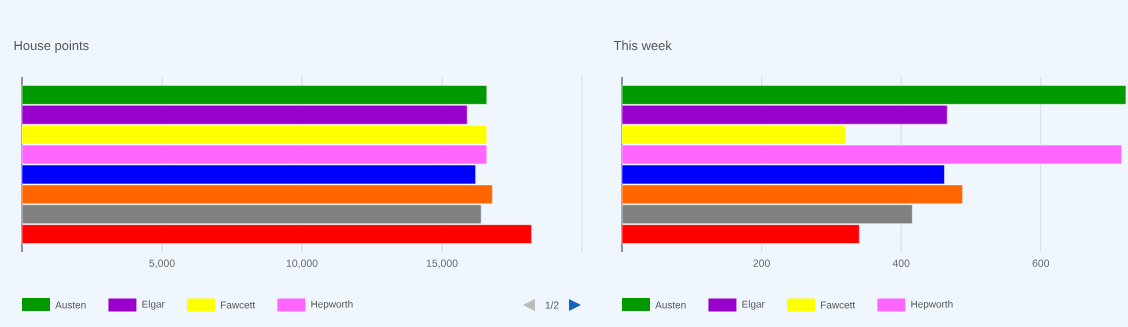 The width and height of the screenshot is (1128, 327). What do you see at coordinates (901, 263) in the screenshot?
I see `x-tick-label: 400` at bounding box center [901, 263].